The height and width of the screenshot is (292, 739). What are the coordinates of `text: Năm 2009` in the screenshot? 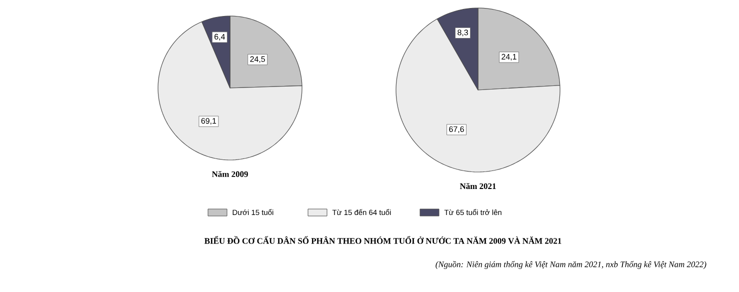 It's located at (230, 174).